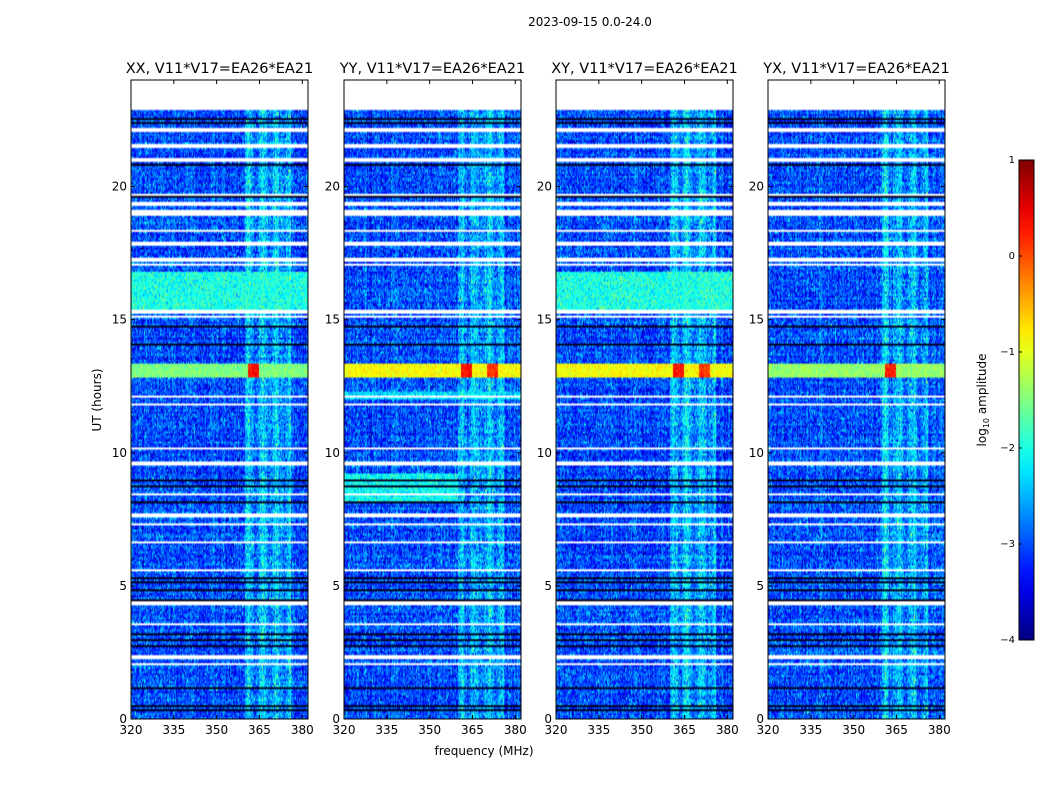  What do you see at coordinates (1026, 400) in the screenshot?
I see `colorbar-gradient` at bounding box center [1026, 400].